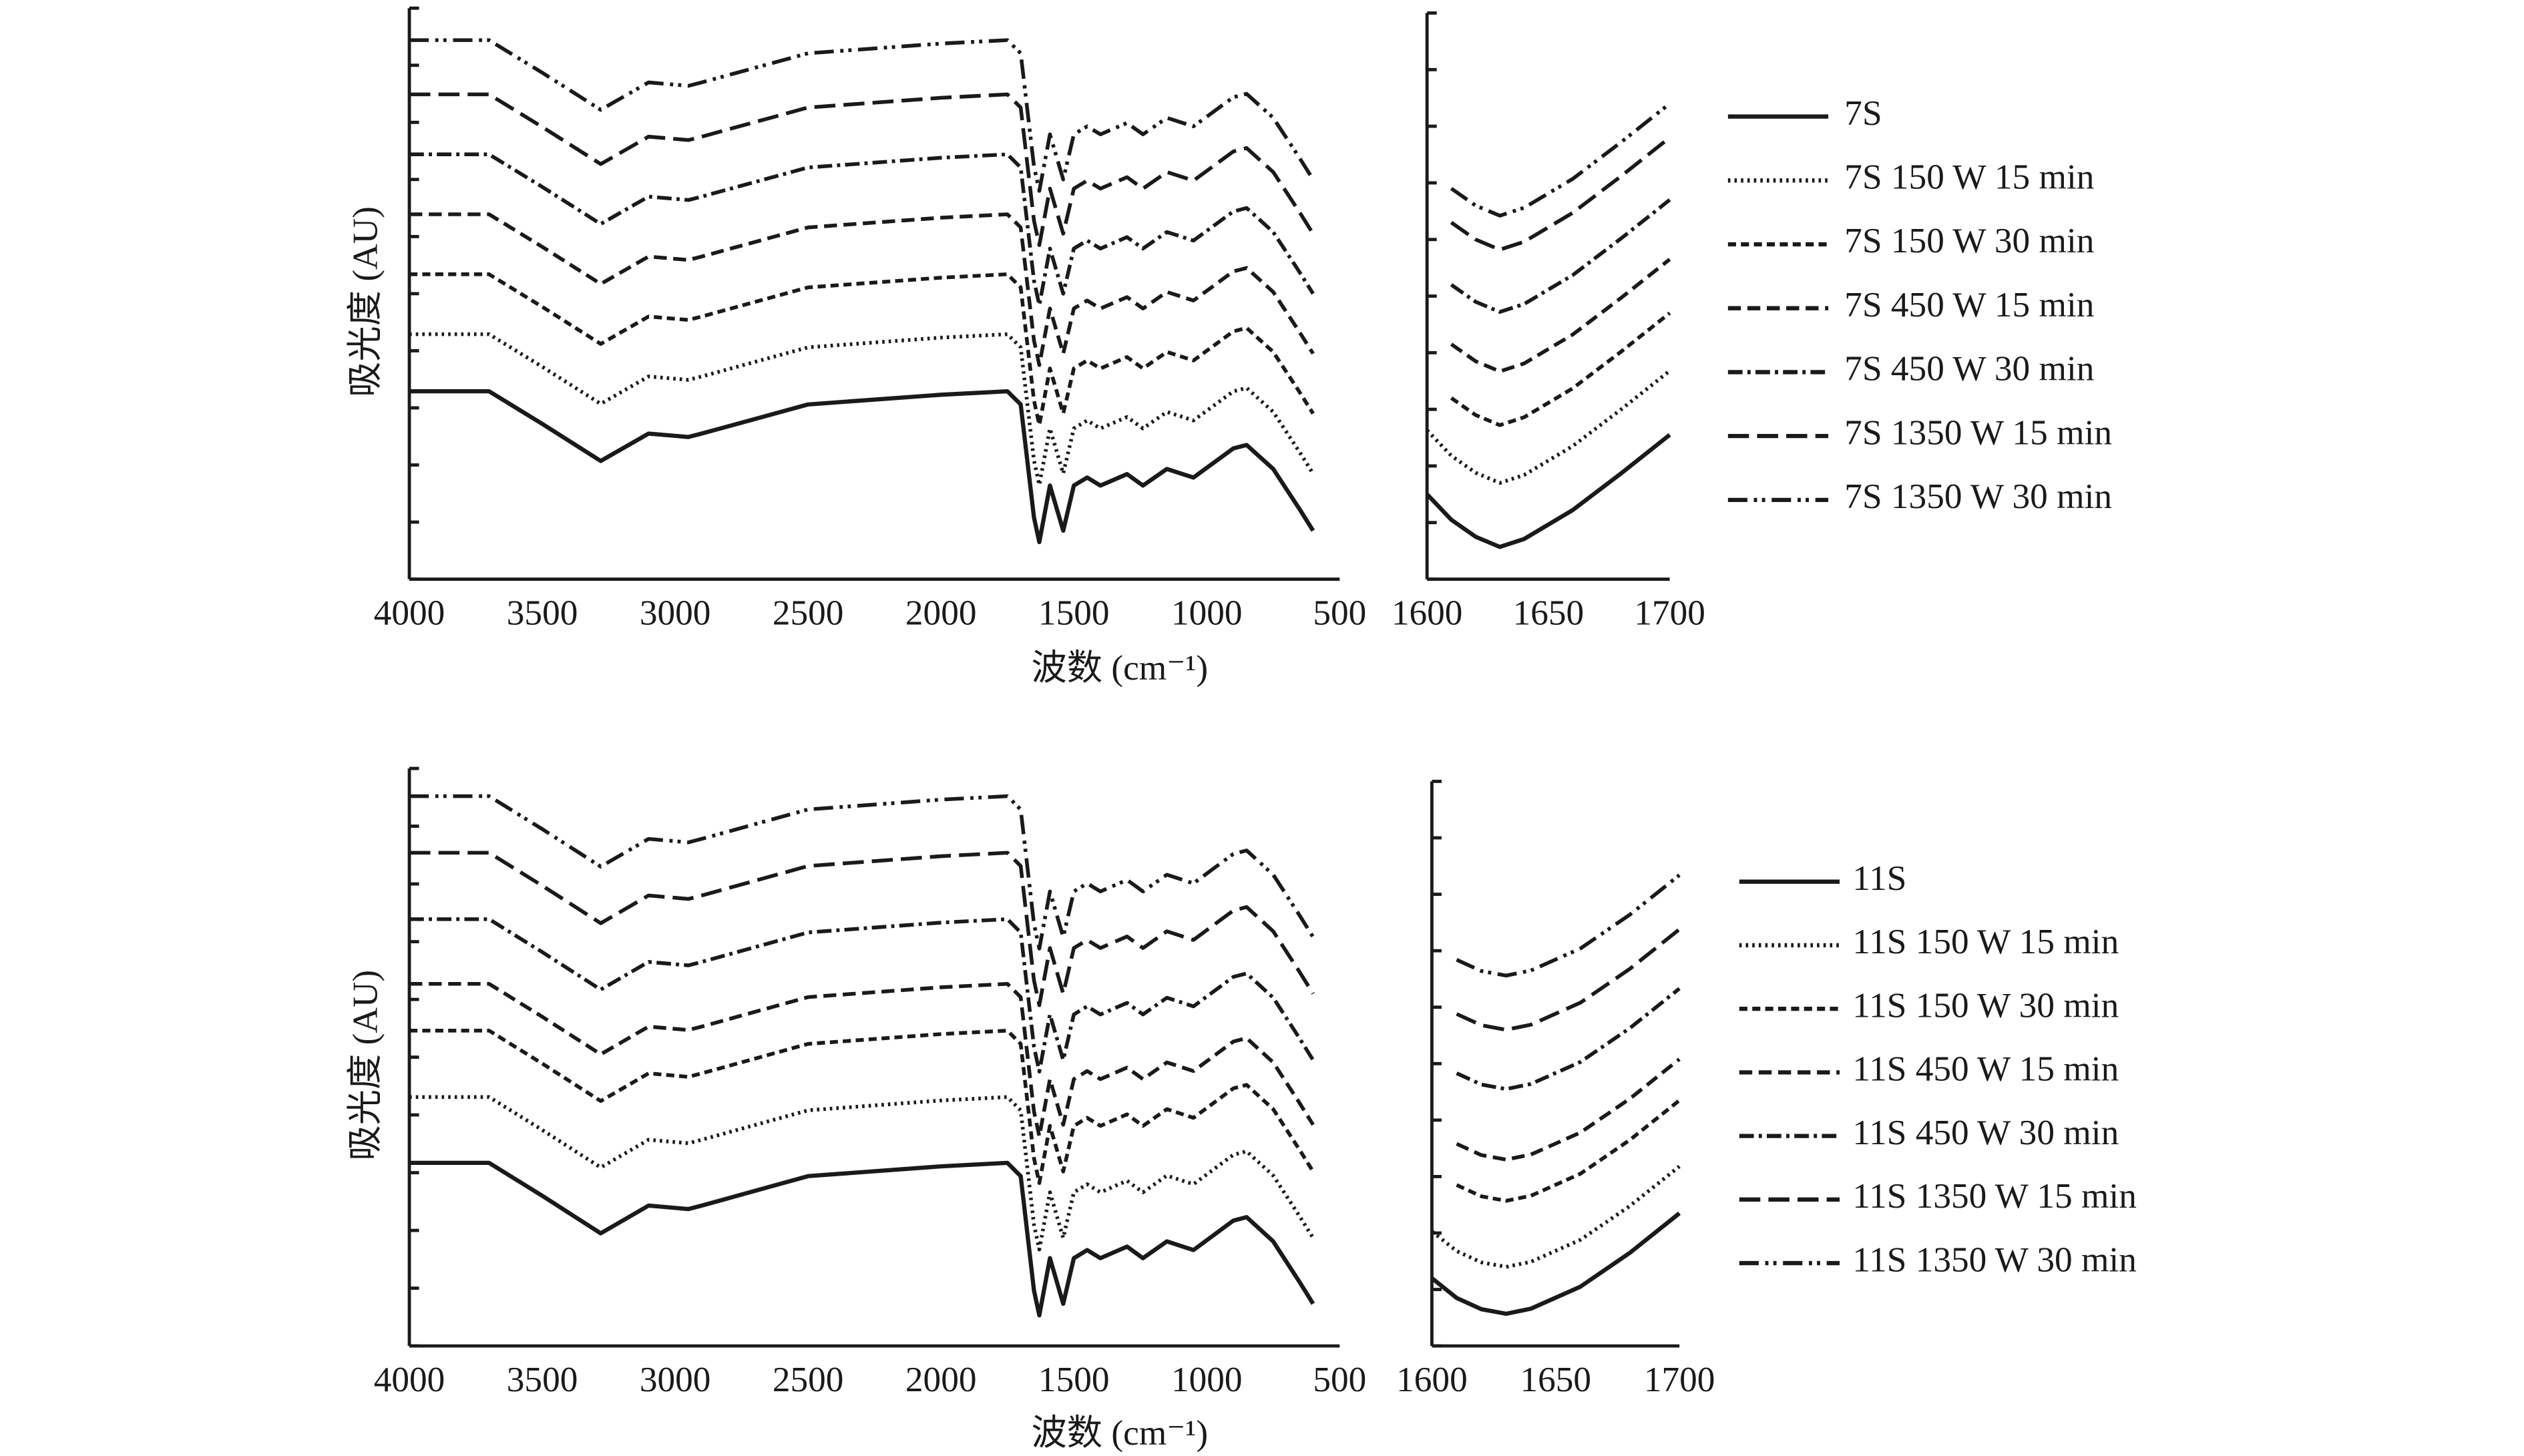 Image resolution: width=2524 pixels, height=1456 pixels. I want to click on legend-label: 7S 450 W 15 min, so click(1969, 304).